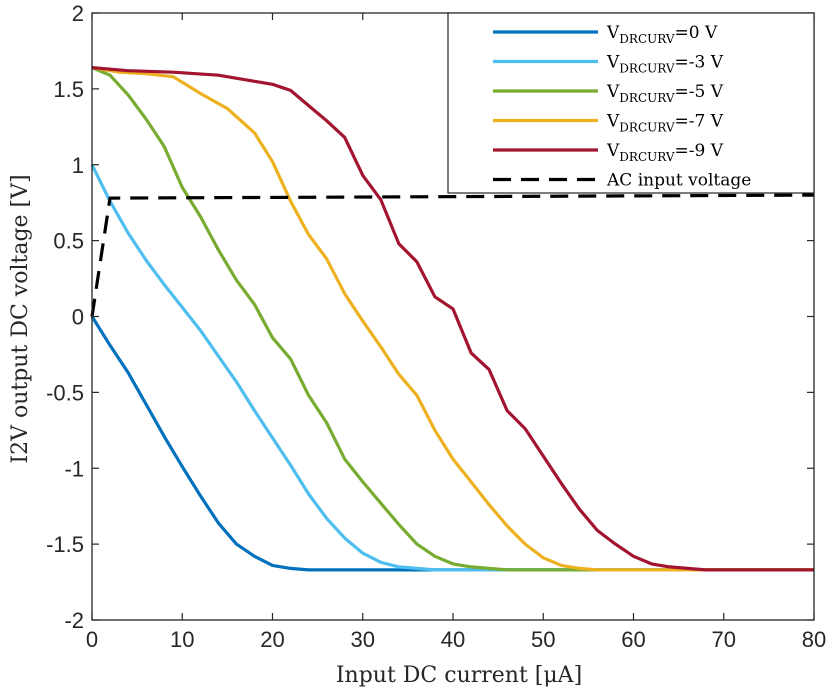 The height and width of the screenshot is (692, 830). Describe the element at coordinates (78, 165) in the screenshot. I see `y-tick-label: 1` at that location.